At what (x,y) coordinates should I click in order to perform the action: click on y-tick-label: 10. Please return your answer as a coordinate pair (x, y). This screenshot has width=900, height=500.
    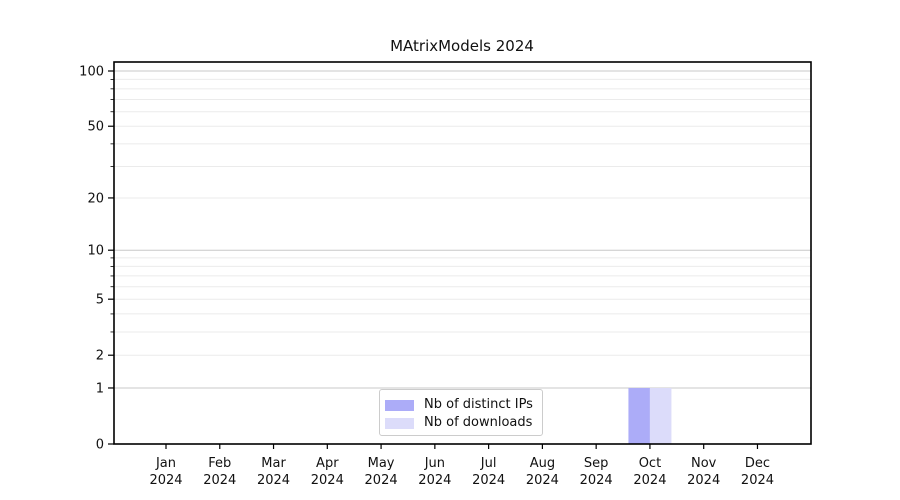
    Looking at the image, I should click on (95, 251).